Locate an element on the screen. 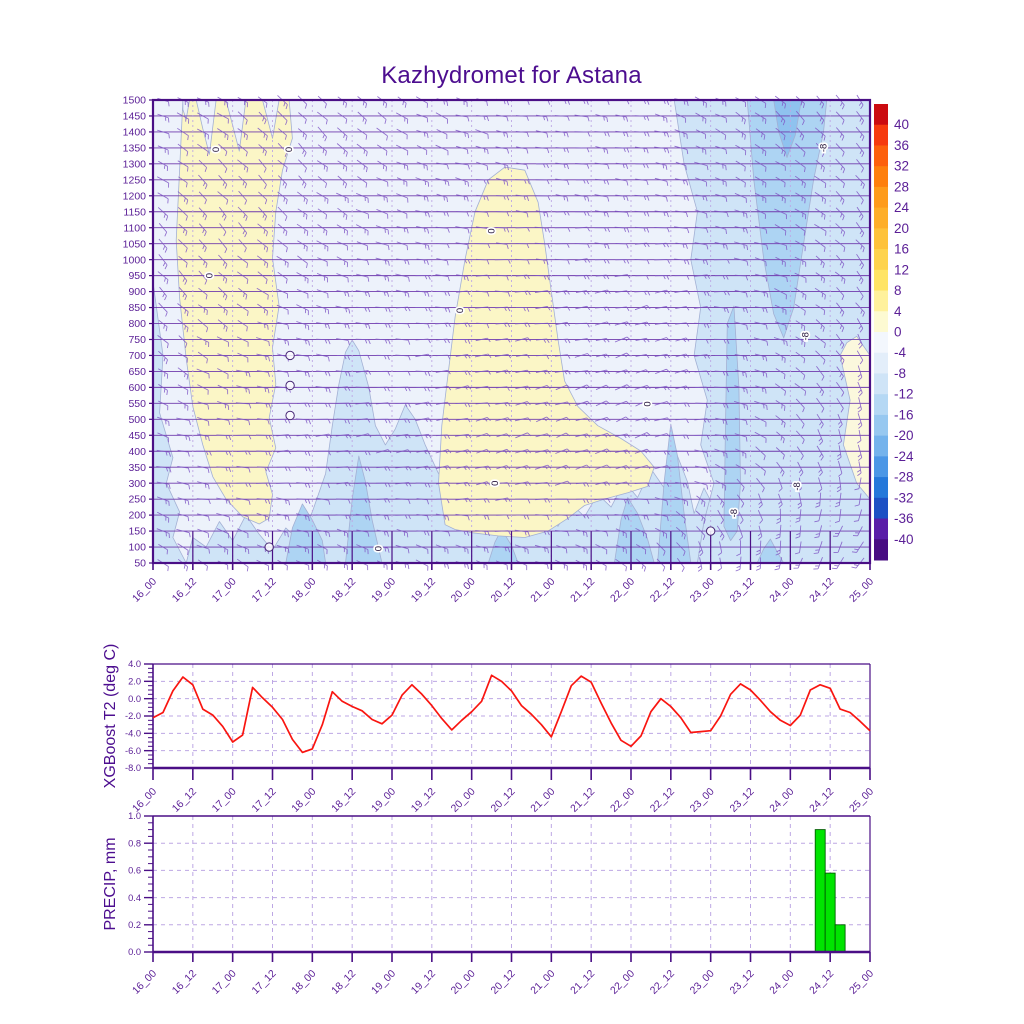 Image resolution: width=1024 pixels, height=1024 pixels. precip-bars is located at coordinates (830, 891).